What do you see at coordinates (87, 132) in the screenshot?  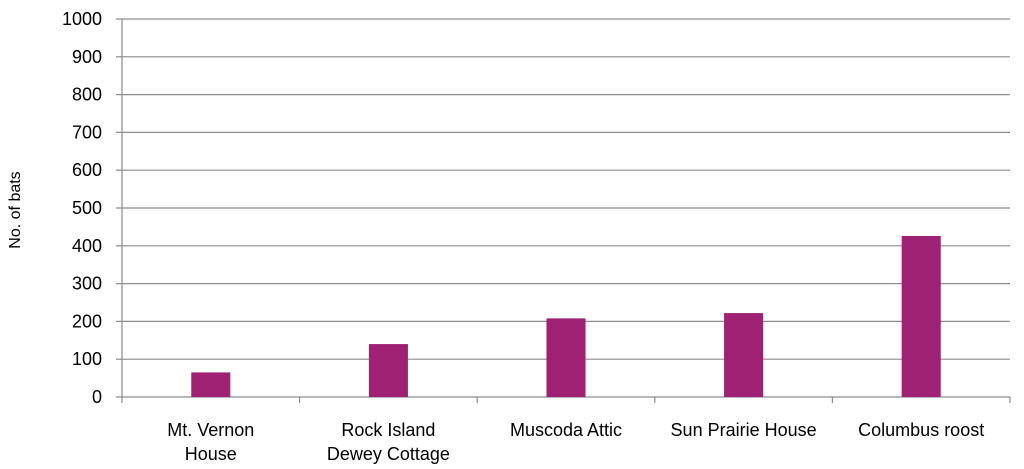 I see `y-tick-label: 700` at bounding box center [87, 132].